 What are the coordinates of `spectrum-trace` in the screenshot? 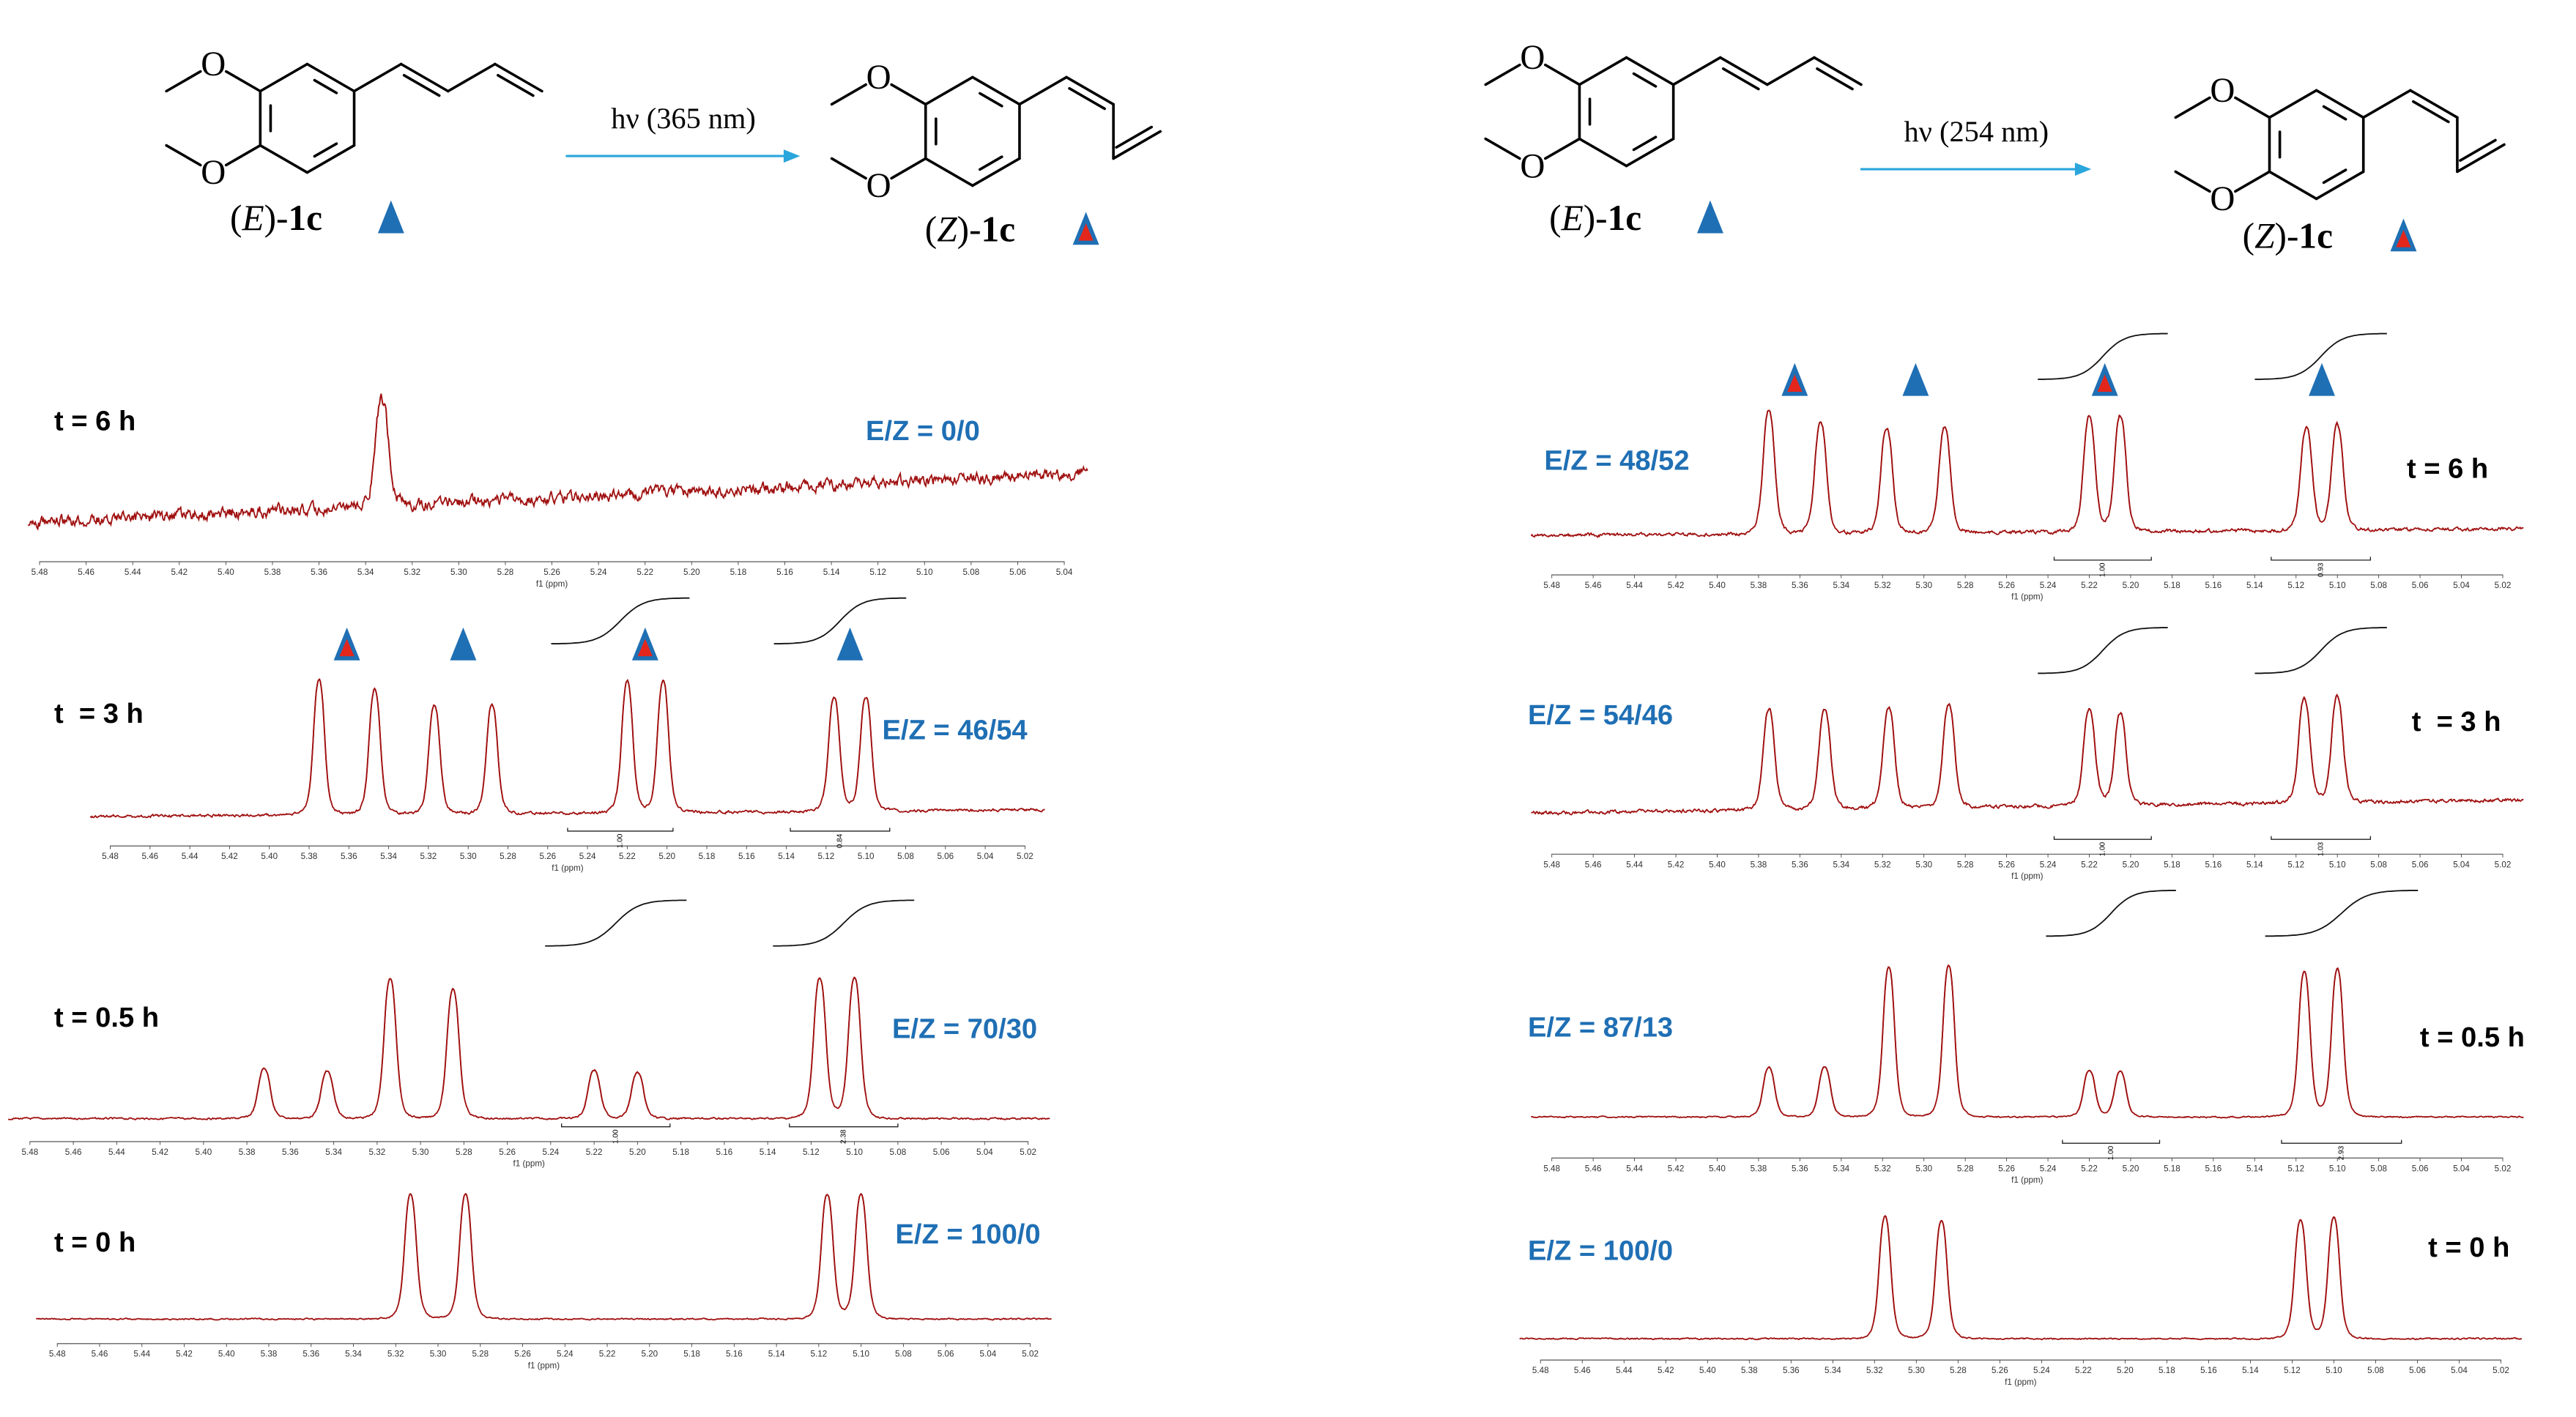 It's located at (2027, 1041).